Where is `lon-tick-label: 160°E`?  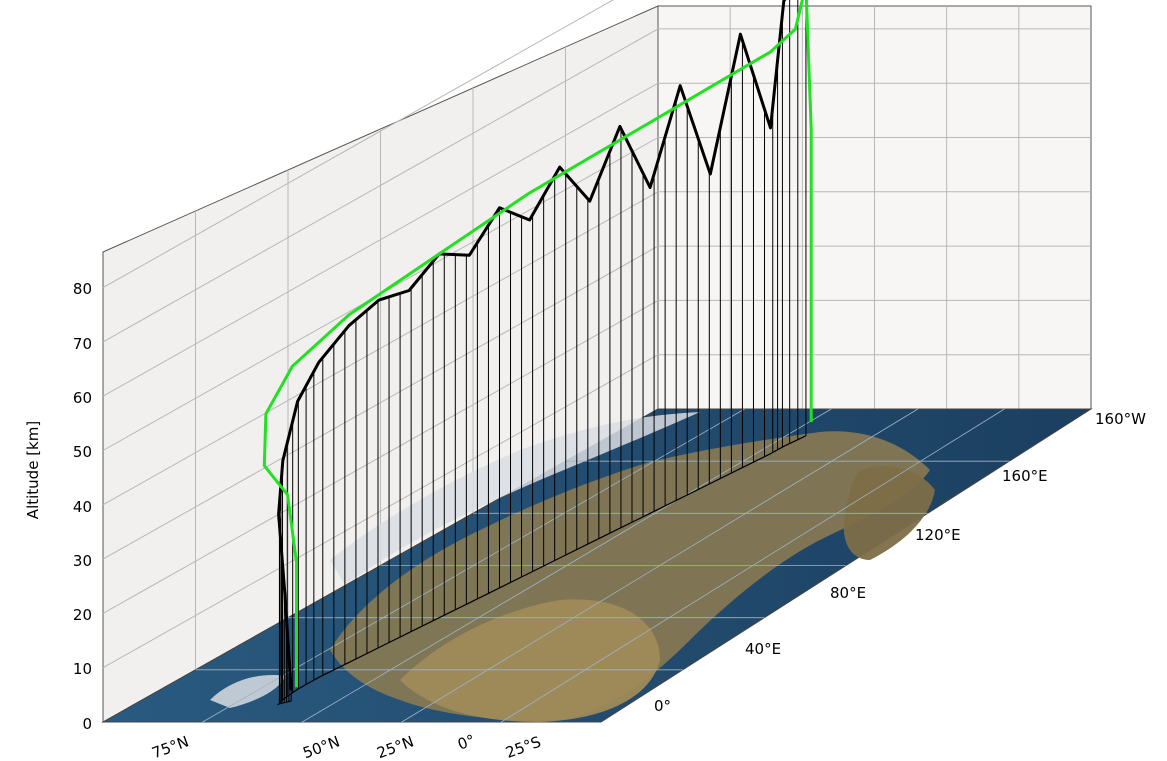 lon-tick-label: 160°E is located at coordinates (1025, 476).